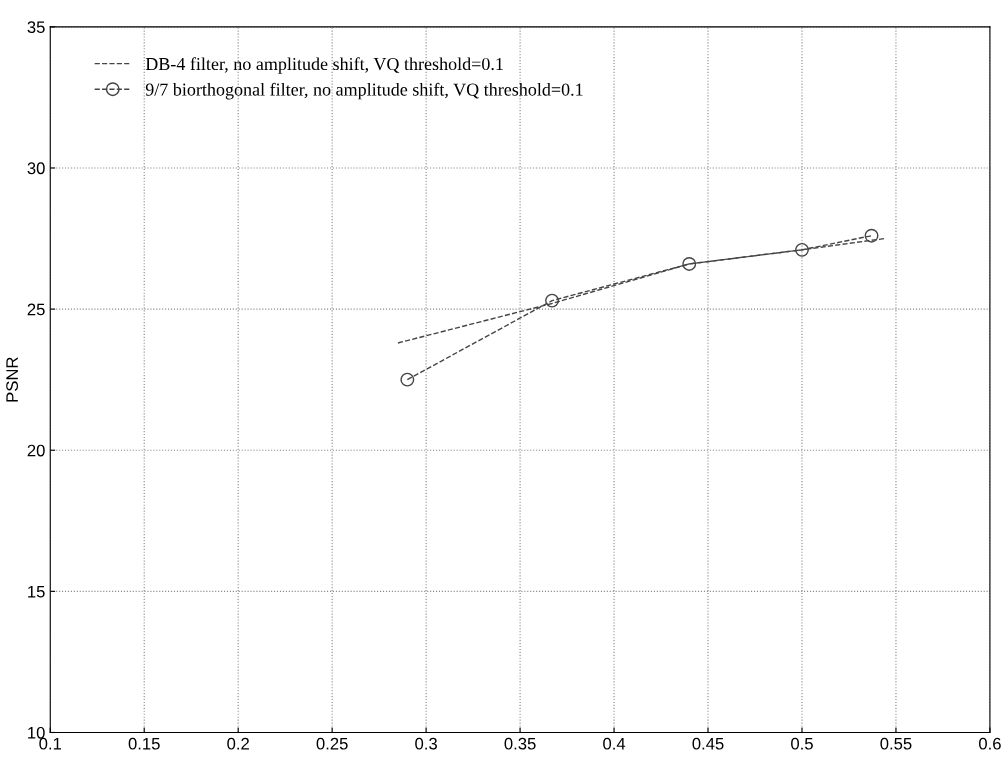  What do you see at coordinates (36, 27) in the screenshot?
I see `y-tick-label: 35` at bounding box center [36, 27].